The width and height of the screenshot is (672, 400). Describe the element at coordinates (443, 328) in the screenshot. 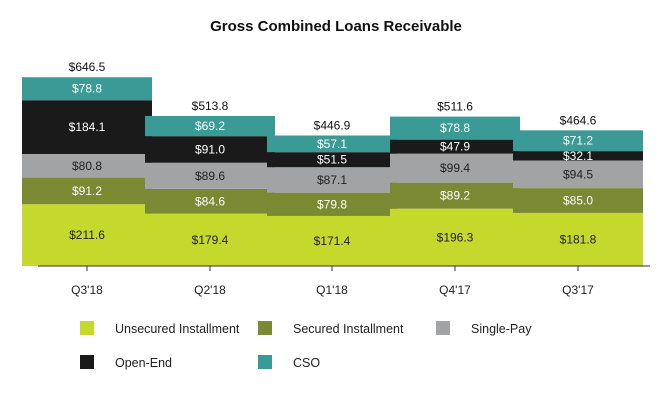

I see `legend-swatch-single-pay` at that location.